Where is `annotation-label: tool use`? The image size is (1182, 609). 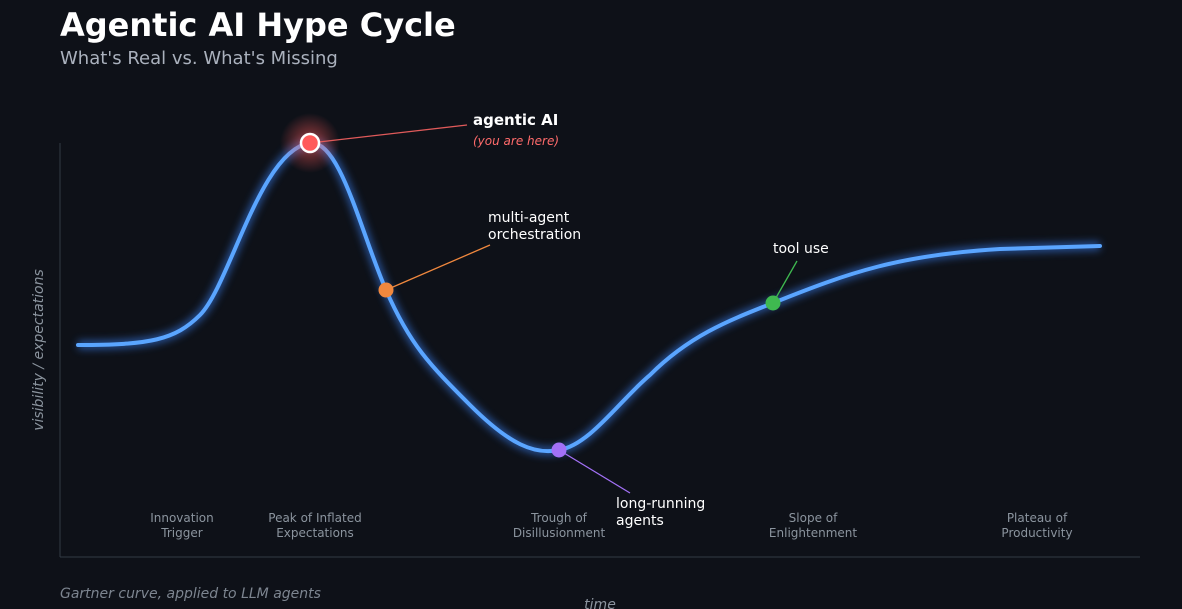 annotation-label: tool use is located at coordinates (801, 249).